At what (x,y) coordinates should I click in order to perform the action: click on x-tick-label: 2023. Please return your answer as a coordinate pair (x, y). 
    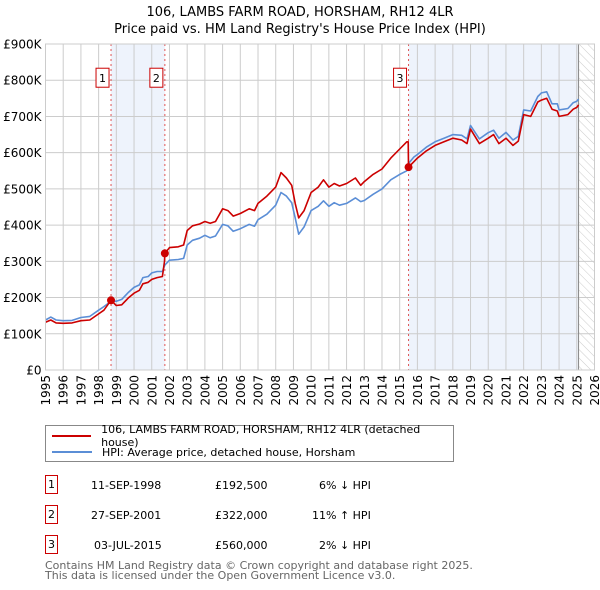
    Looking at the image, I should click on (542, 390).